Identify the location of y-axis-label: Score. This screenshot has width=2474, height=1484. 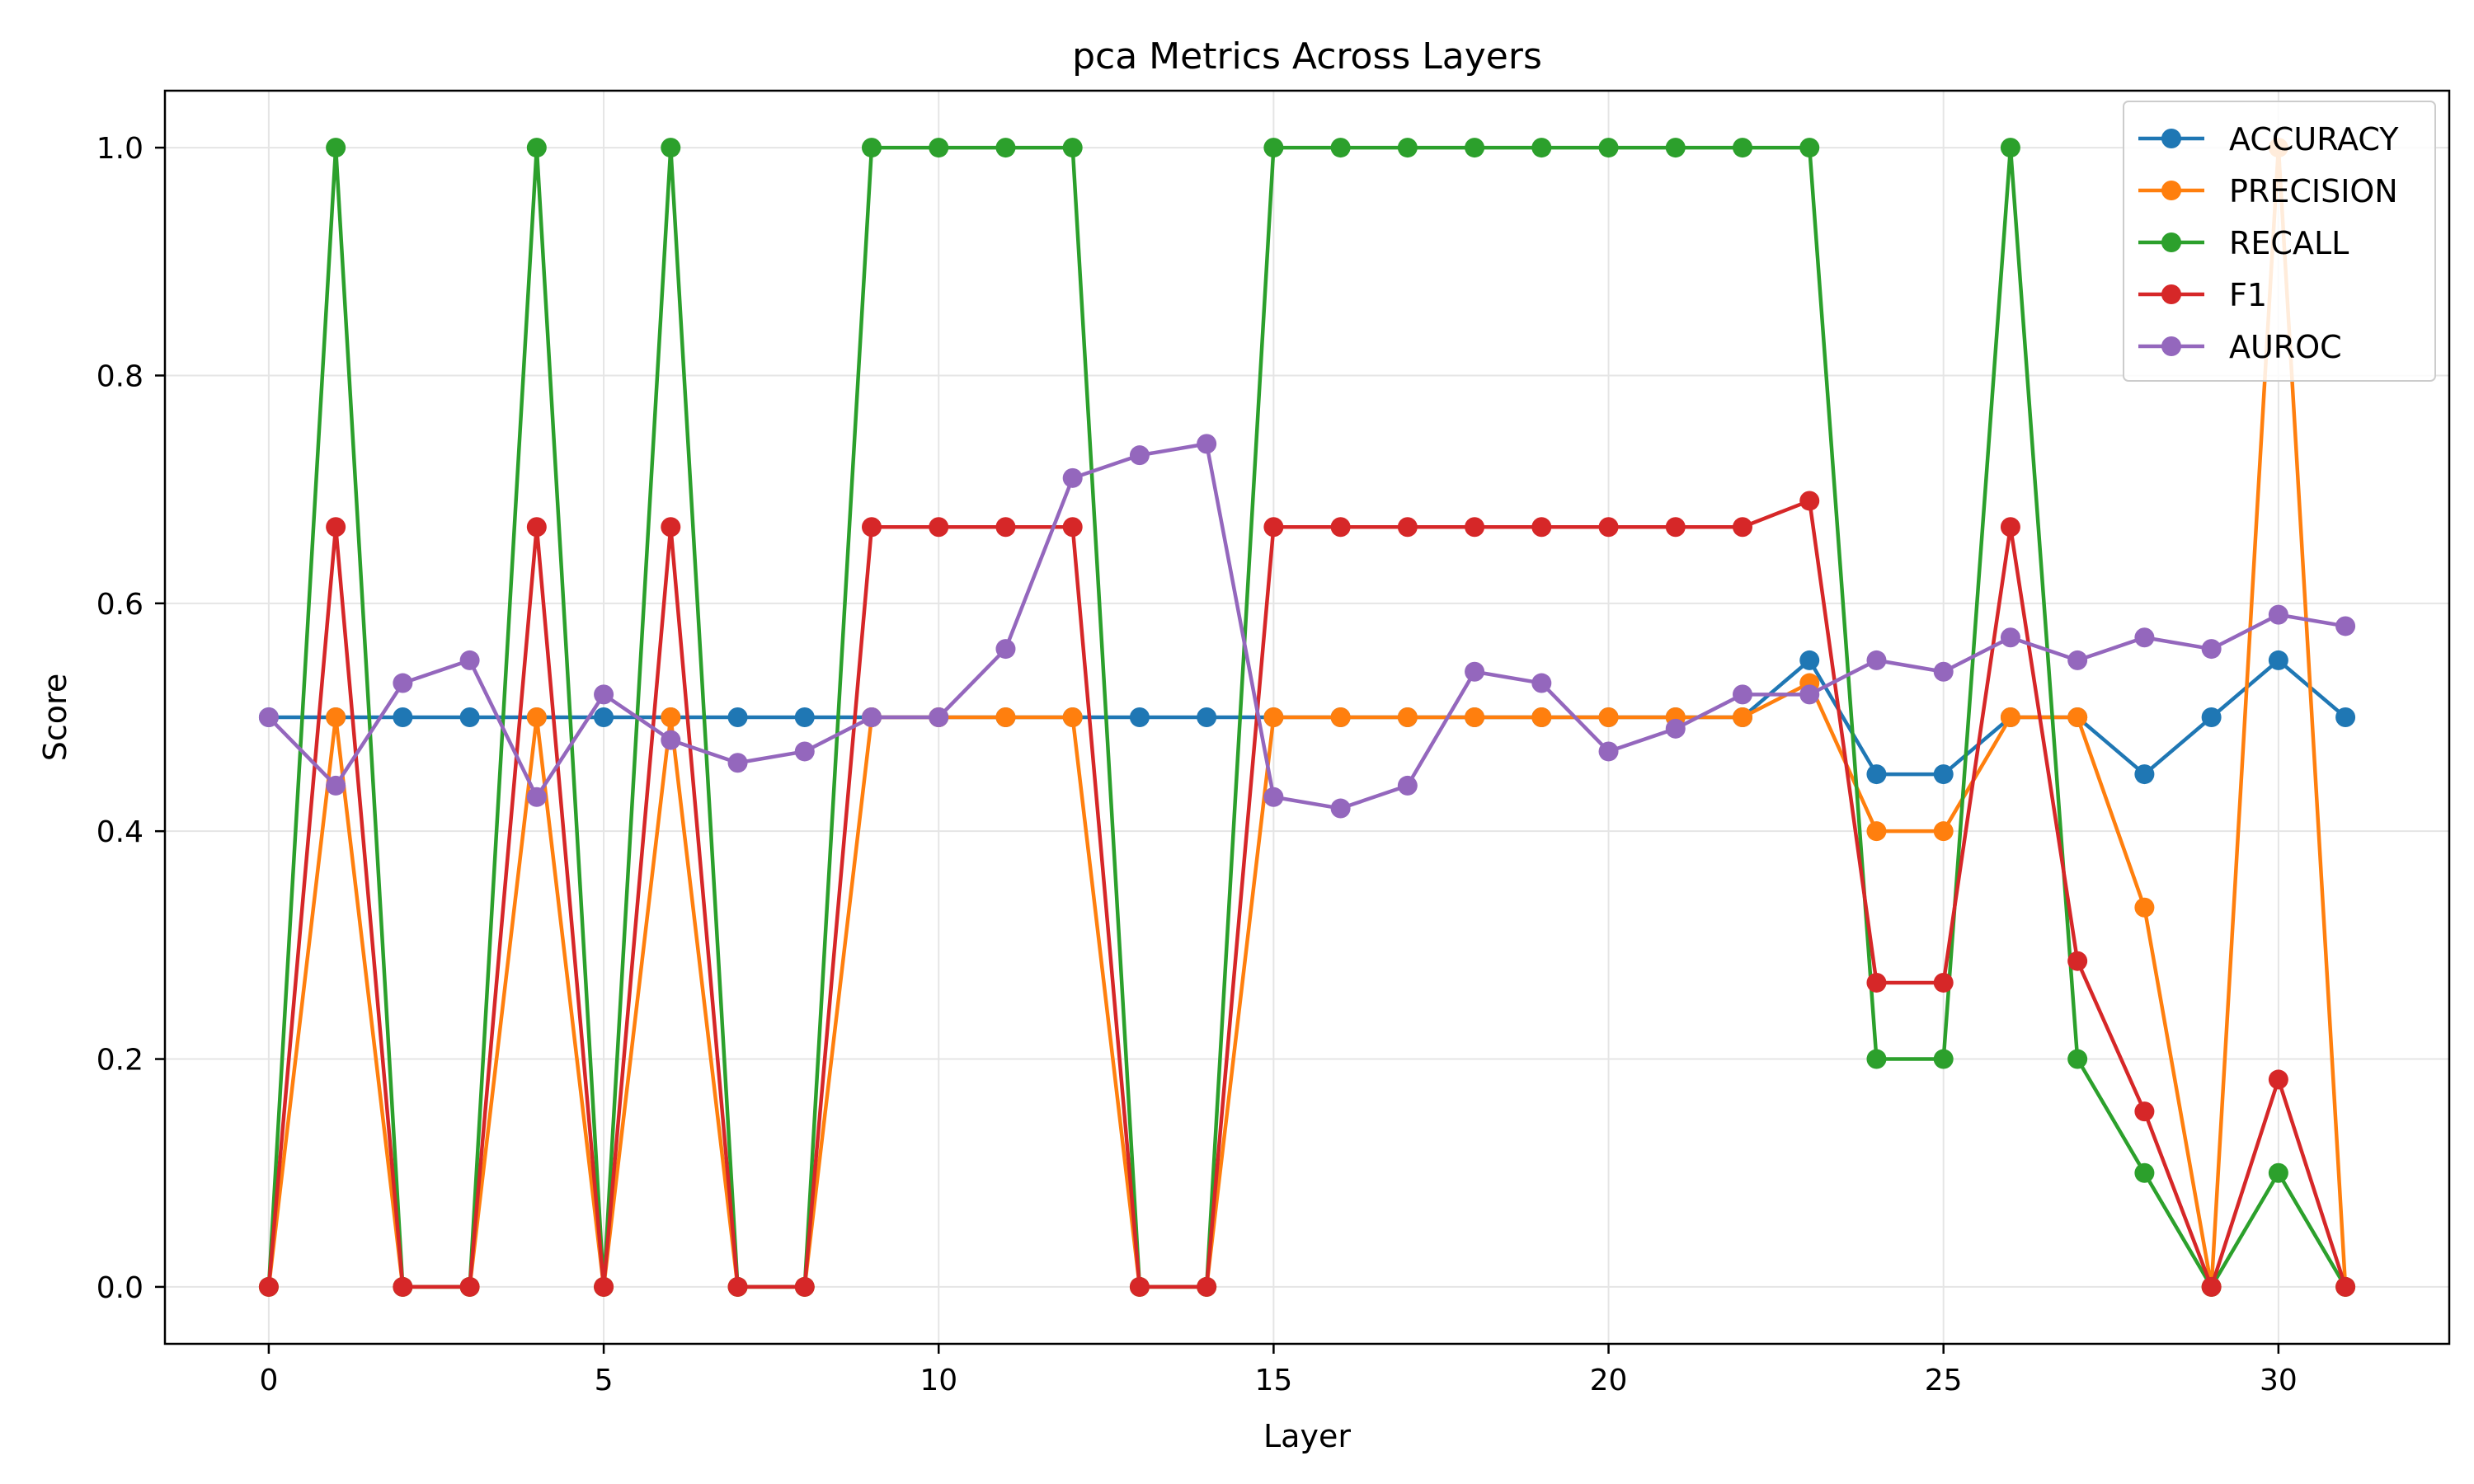
(55, 717).